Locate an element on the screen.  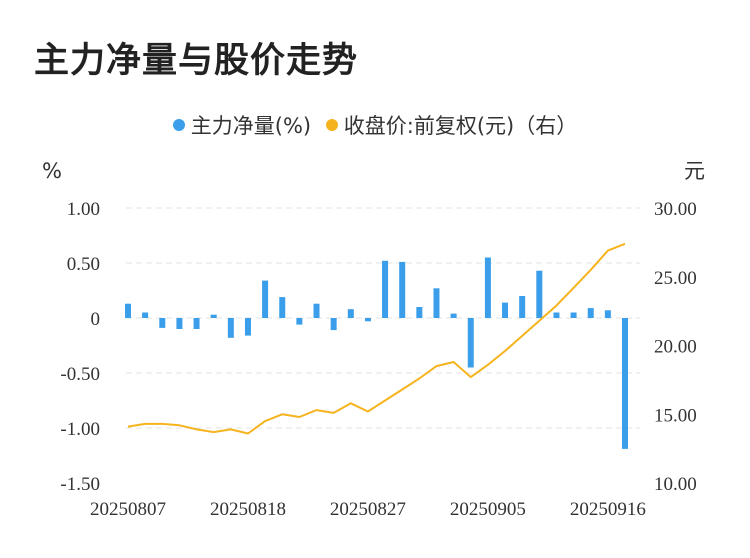
right-tick-label: 10.00 is located at coordinates (675, 484).